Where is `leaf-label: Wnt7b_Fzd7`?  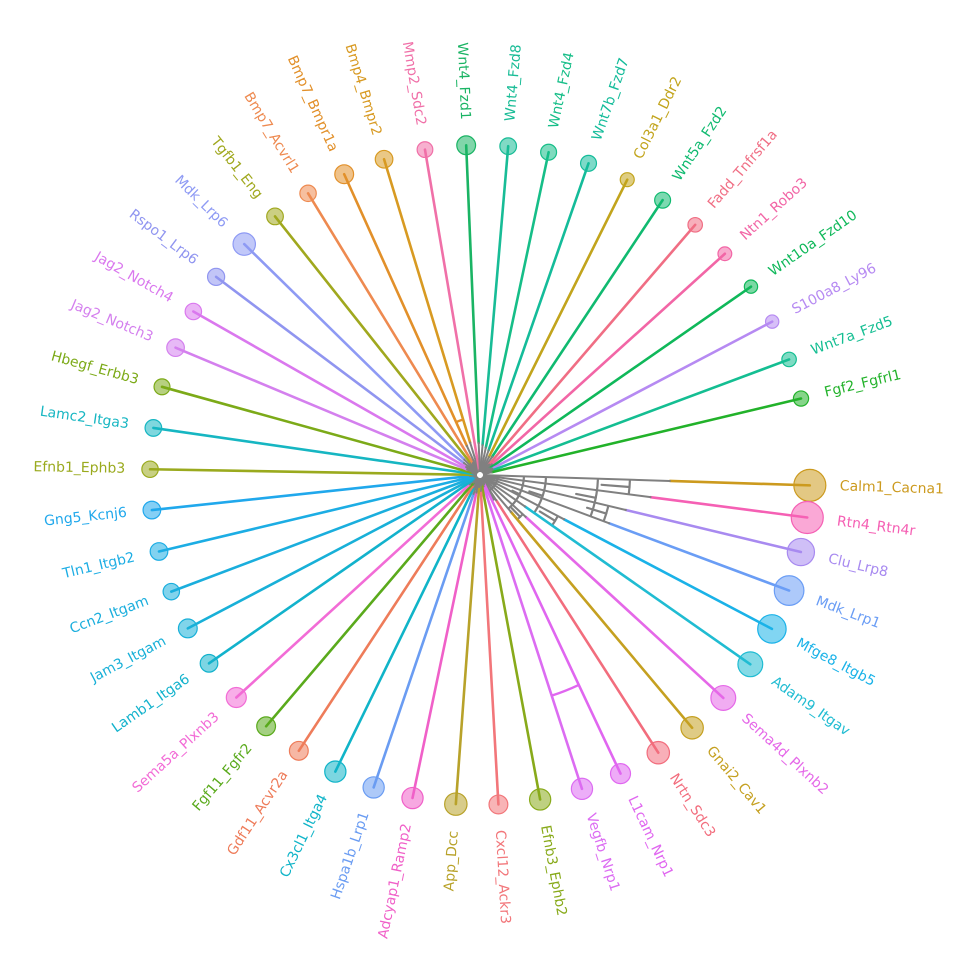
leaf-label: Wnt7b_Fzd7 is located at coordinates (610, 99).